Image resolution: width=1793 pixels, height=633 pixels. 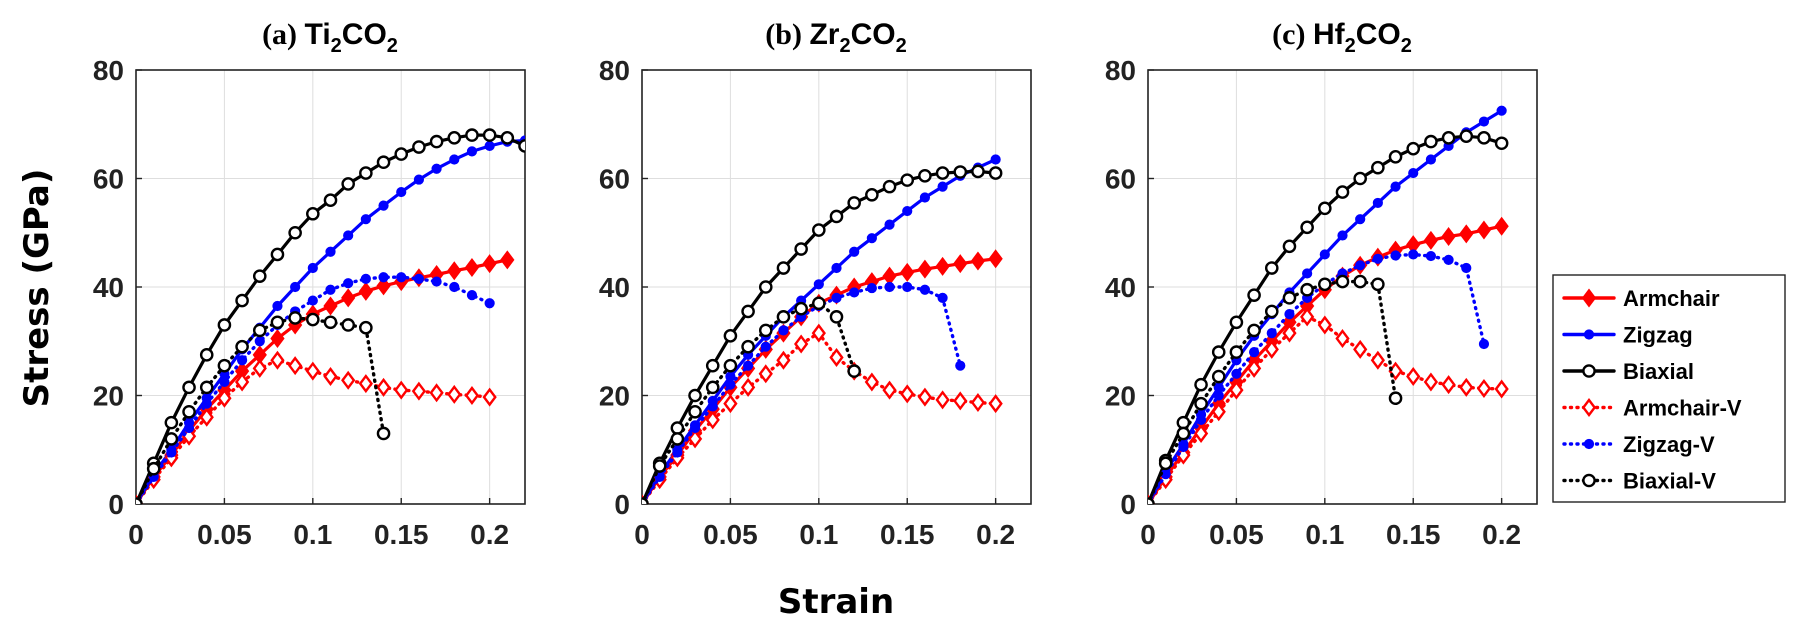 What do you see at coordinates (907, 534) in the screenshot?
I see `panel-b-x-tick-label: 0.15` at bounding box center [907, 534].